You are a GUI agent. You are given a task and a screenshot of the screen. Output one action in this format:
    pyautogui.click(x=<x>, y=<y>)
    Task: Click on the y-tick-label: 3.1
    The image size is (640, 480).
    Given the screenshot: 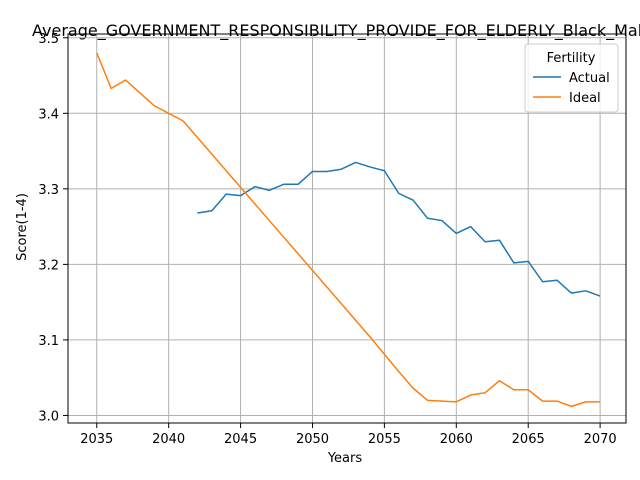 What is the action you would take?
    pyautogui.click(x=48, y=341)
    